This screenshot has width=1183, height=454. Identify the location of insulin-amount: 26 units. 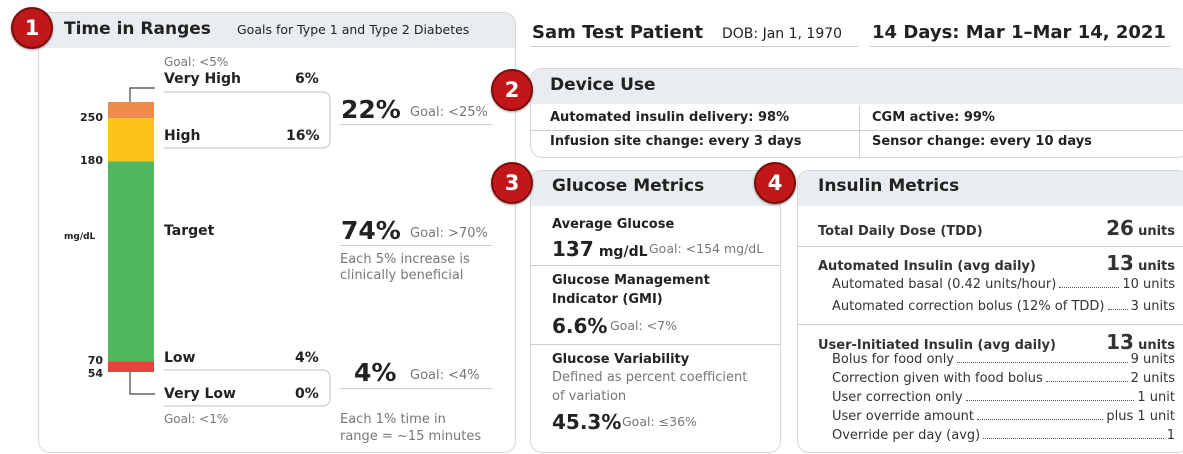
(1140, 228).